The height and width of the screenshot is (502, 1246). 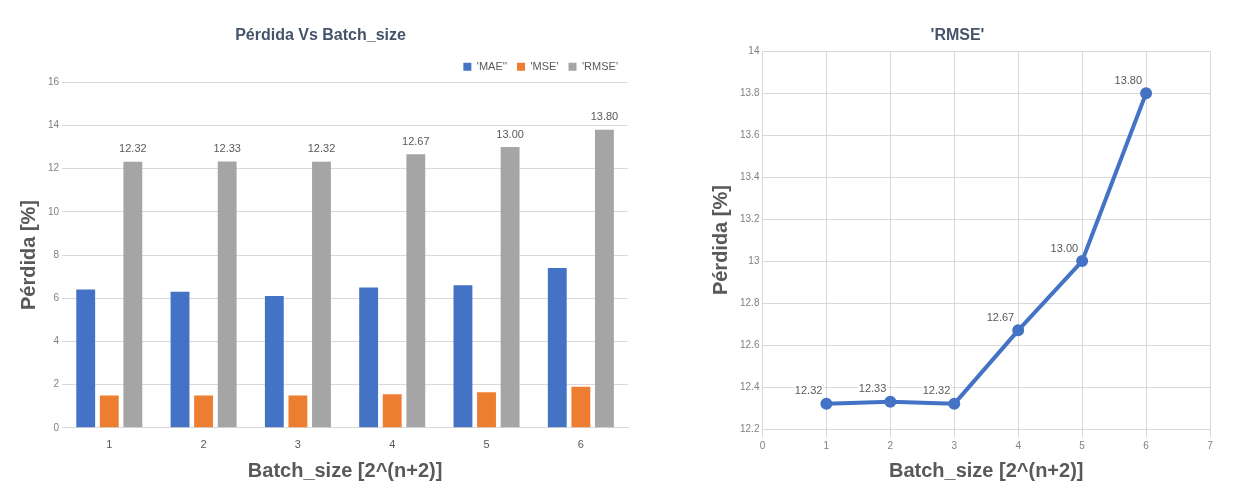 What do you see at coordinates (749, 386) in the screenshot?
I see `y-tick-label: 12.4` at bounding box center [749, 386].